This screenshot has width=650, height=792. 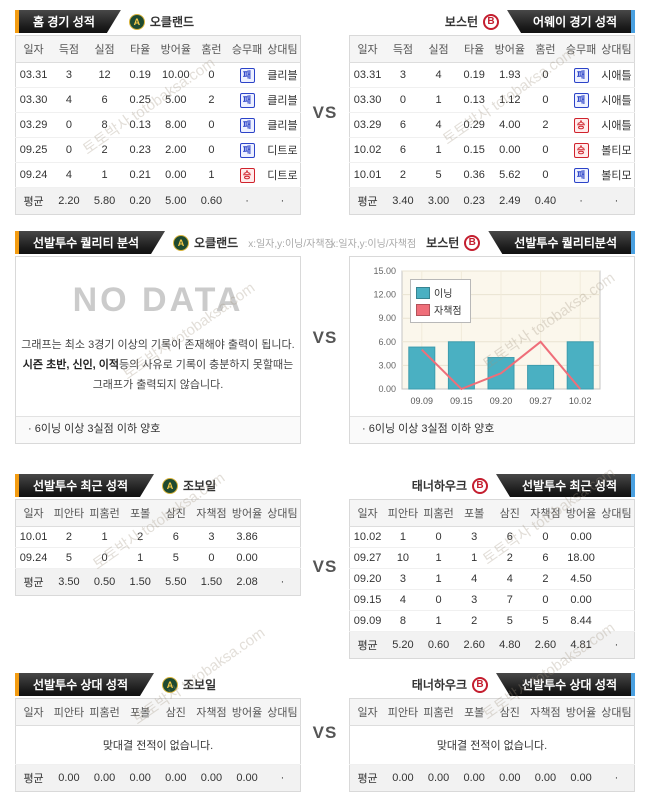 I want to click on table-cell: 승, so click(x=581, y=125).